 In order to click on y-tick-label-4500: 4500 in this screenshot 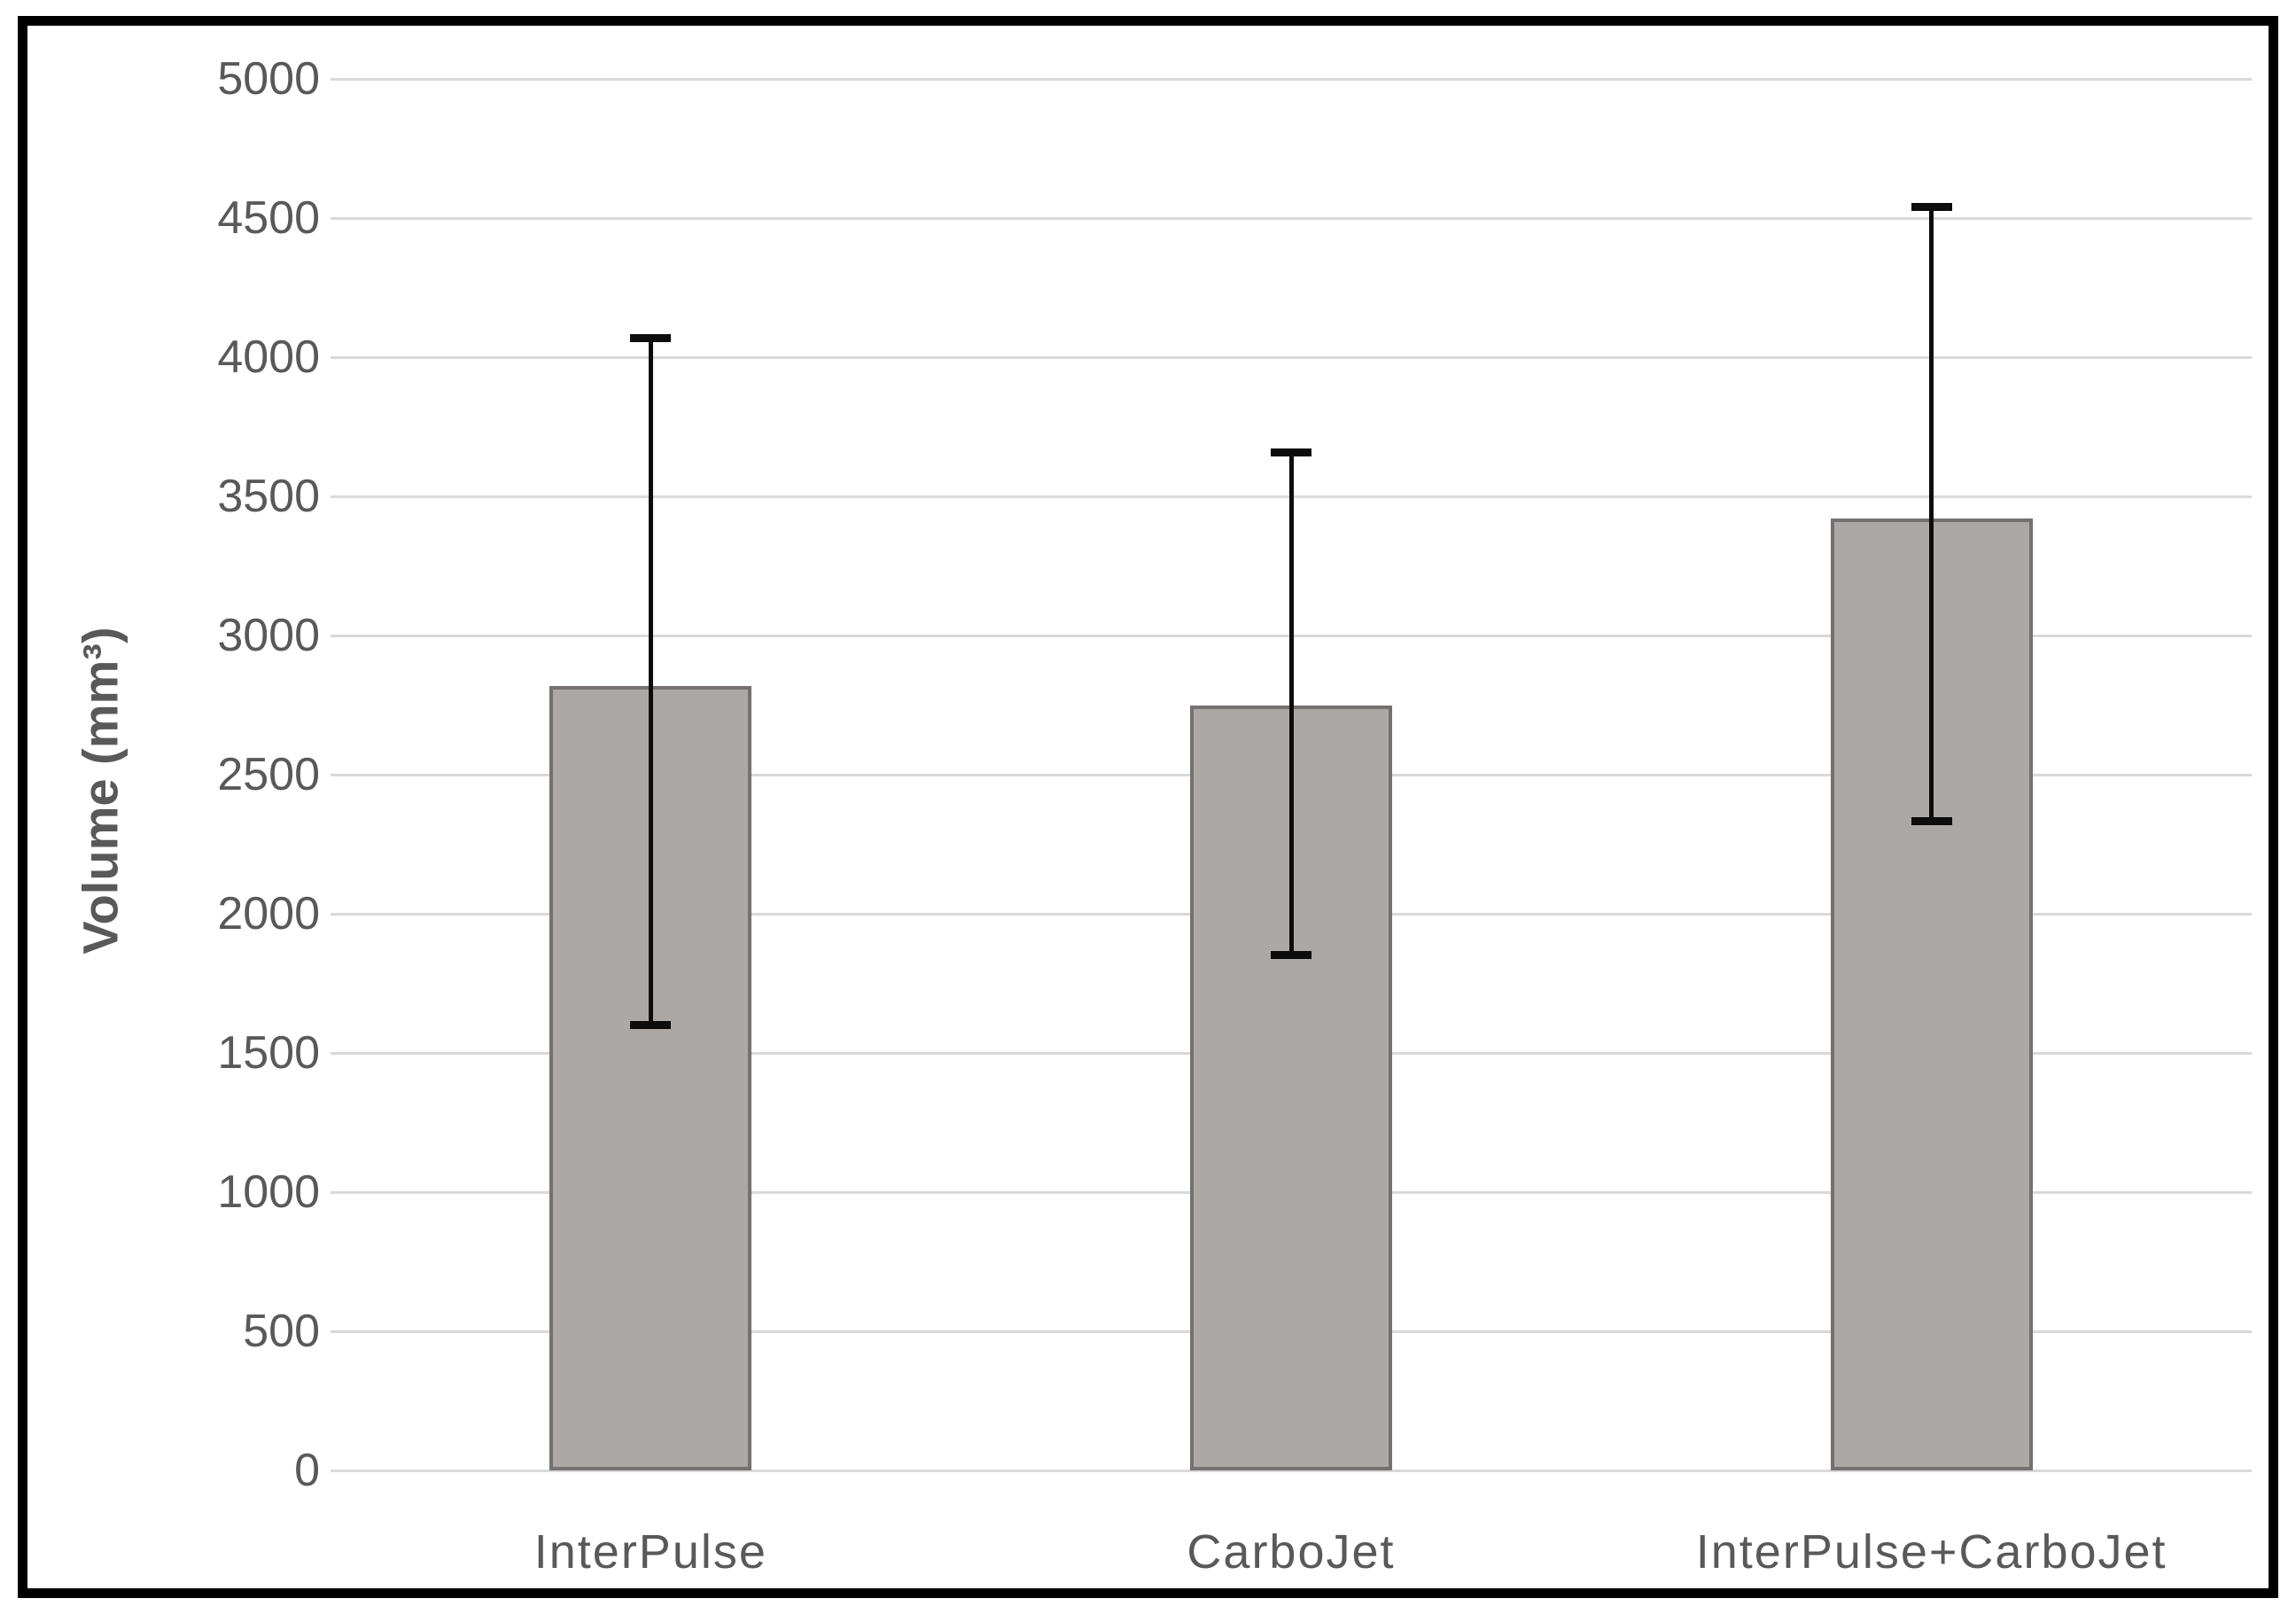, I will do `click(268, 218)`.